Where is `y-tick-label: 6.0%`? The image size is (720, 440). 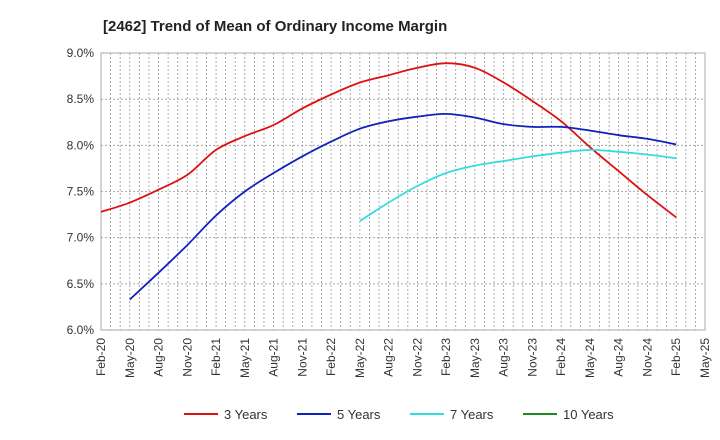 y-tick-label: 6.0% is located at coordinates (81, 330).